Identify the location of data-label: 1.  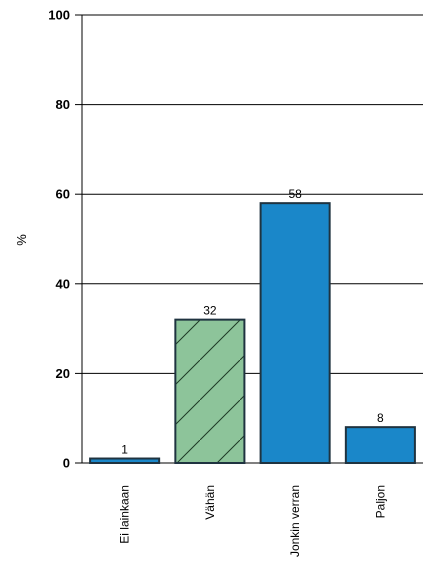
(124, 450).